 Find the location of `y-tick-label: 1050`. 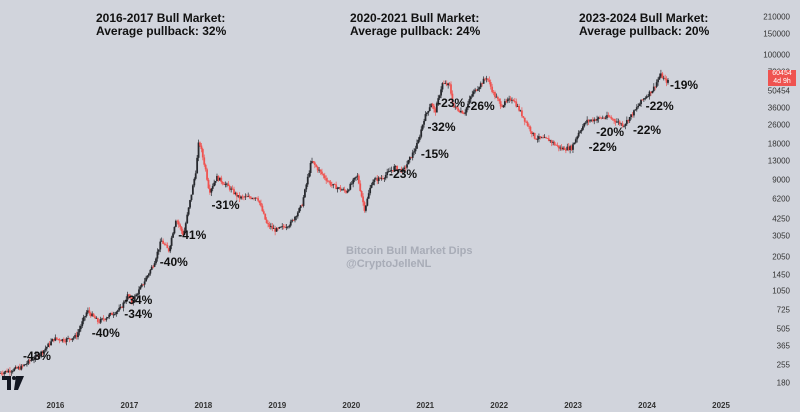

y-tick-label: 1050 is located at coordinates (781, 291).